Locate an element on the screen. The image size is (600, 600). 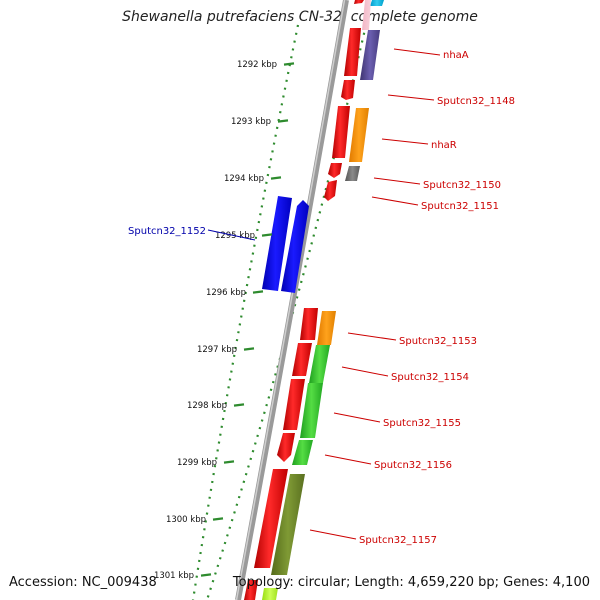
gene-label: Sputcn32_1151 is located at coordinates (460, 206).